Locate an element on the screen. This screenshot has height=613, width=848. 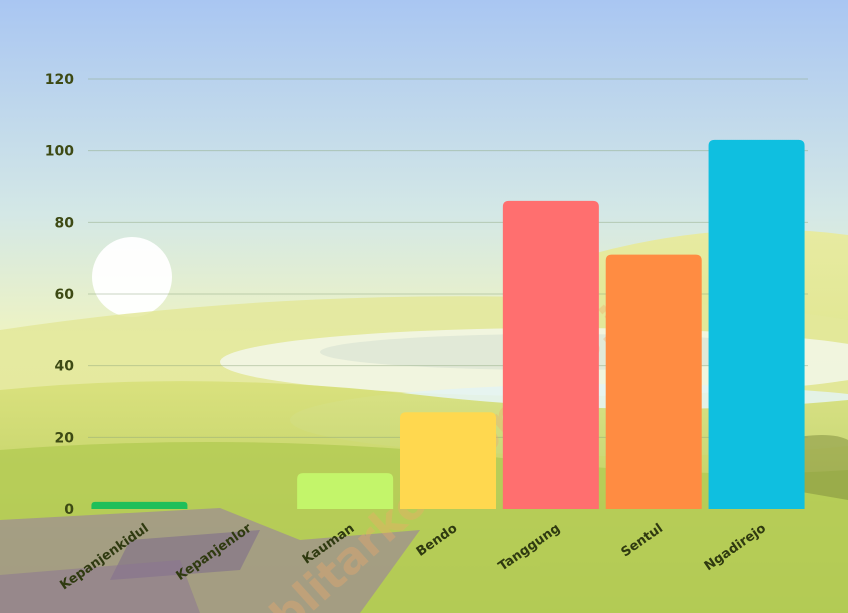
bar-kepanjenkidul is located at coordinates (139, 505).